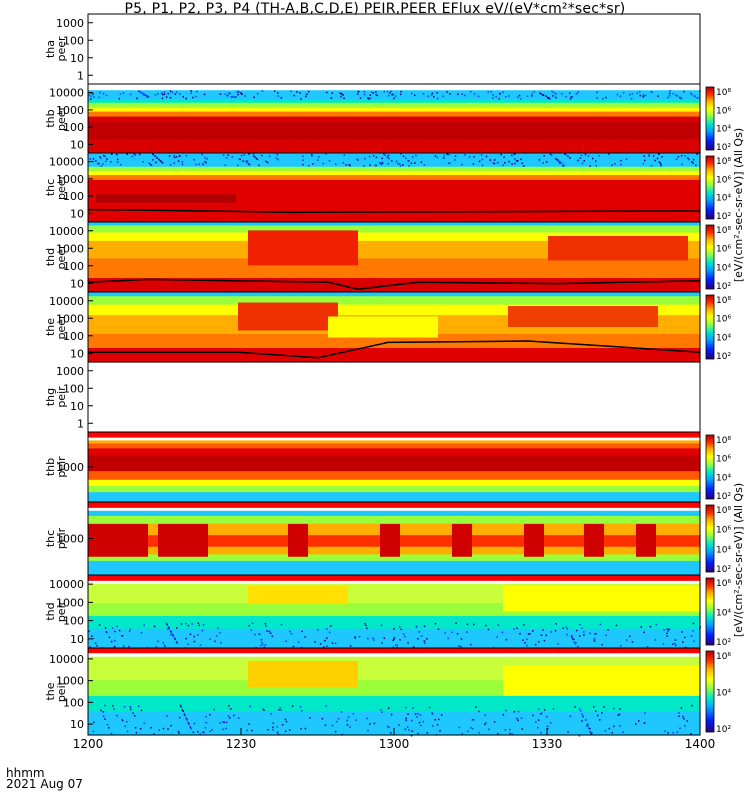 The height and width of the screenshot is (800, 750). I want to click on date-label: 2021 Aug 07, so click(44, 784).